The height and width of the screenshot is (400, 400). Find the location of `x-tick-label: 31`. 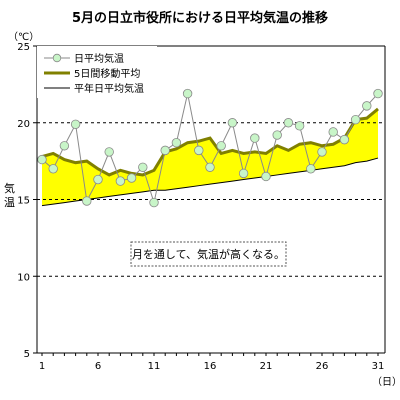

x-tick-label: 31 is located at coordinates (378, 366).